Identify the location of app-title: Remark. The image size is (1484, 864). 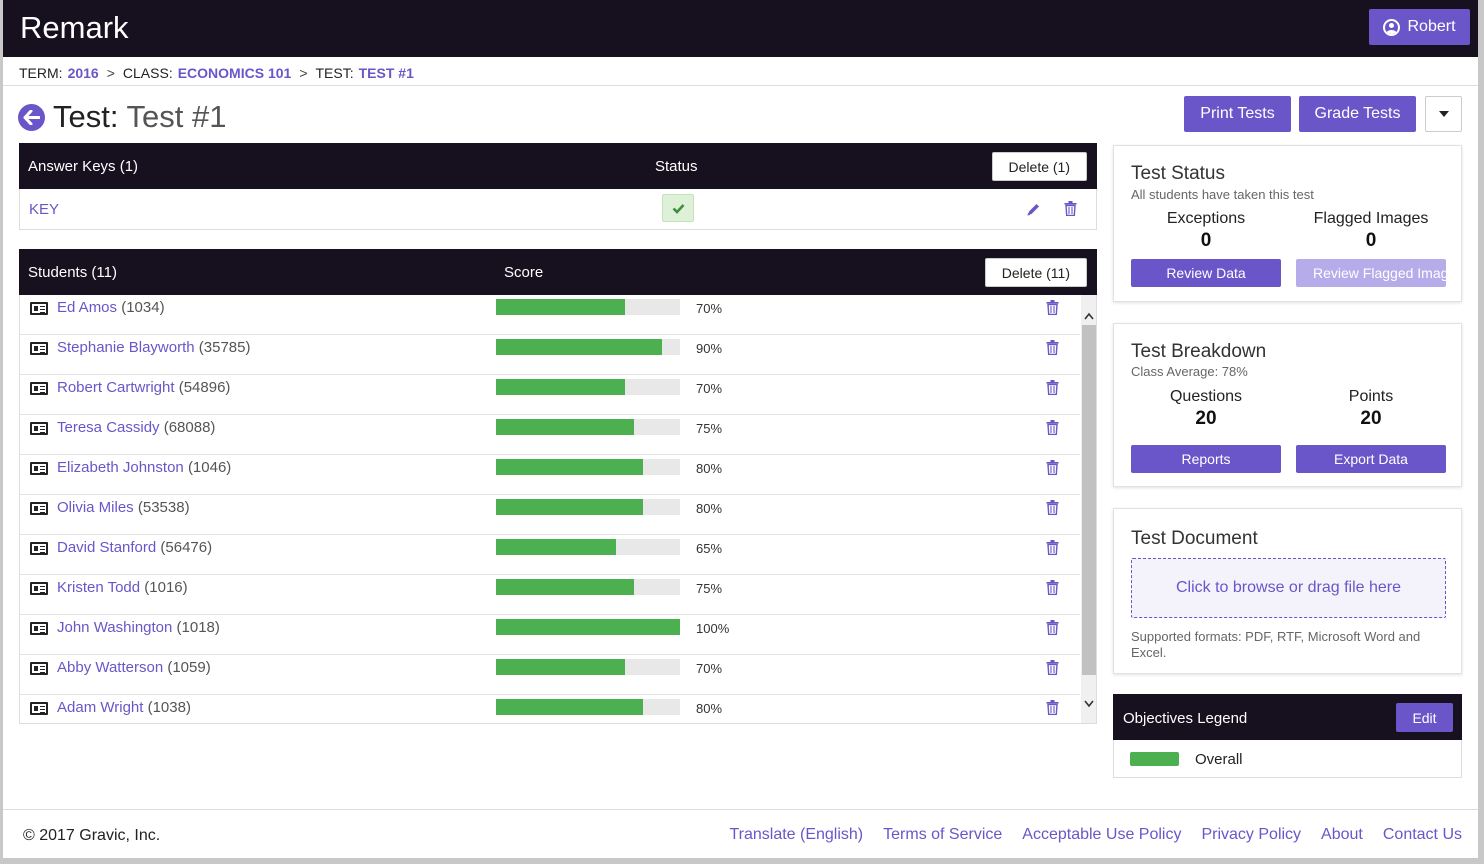
(74, 27).